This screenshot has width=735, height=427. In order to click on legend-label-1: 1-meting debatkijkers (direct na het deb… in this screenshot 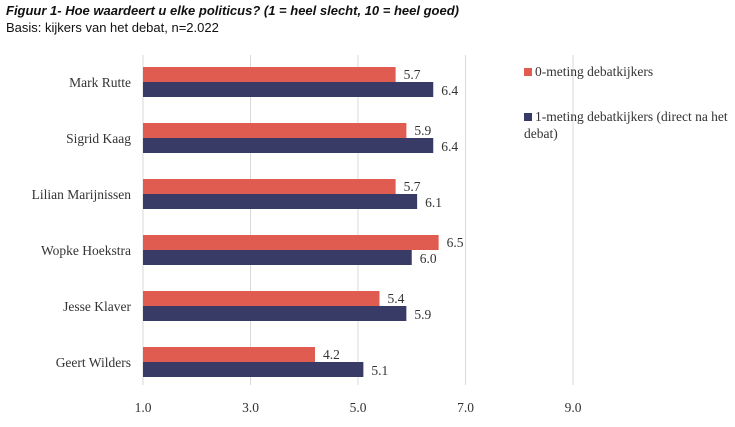, I will do `click(626, 125)`.